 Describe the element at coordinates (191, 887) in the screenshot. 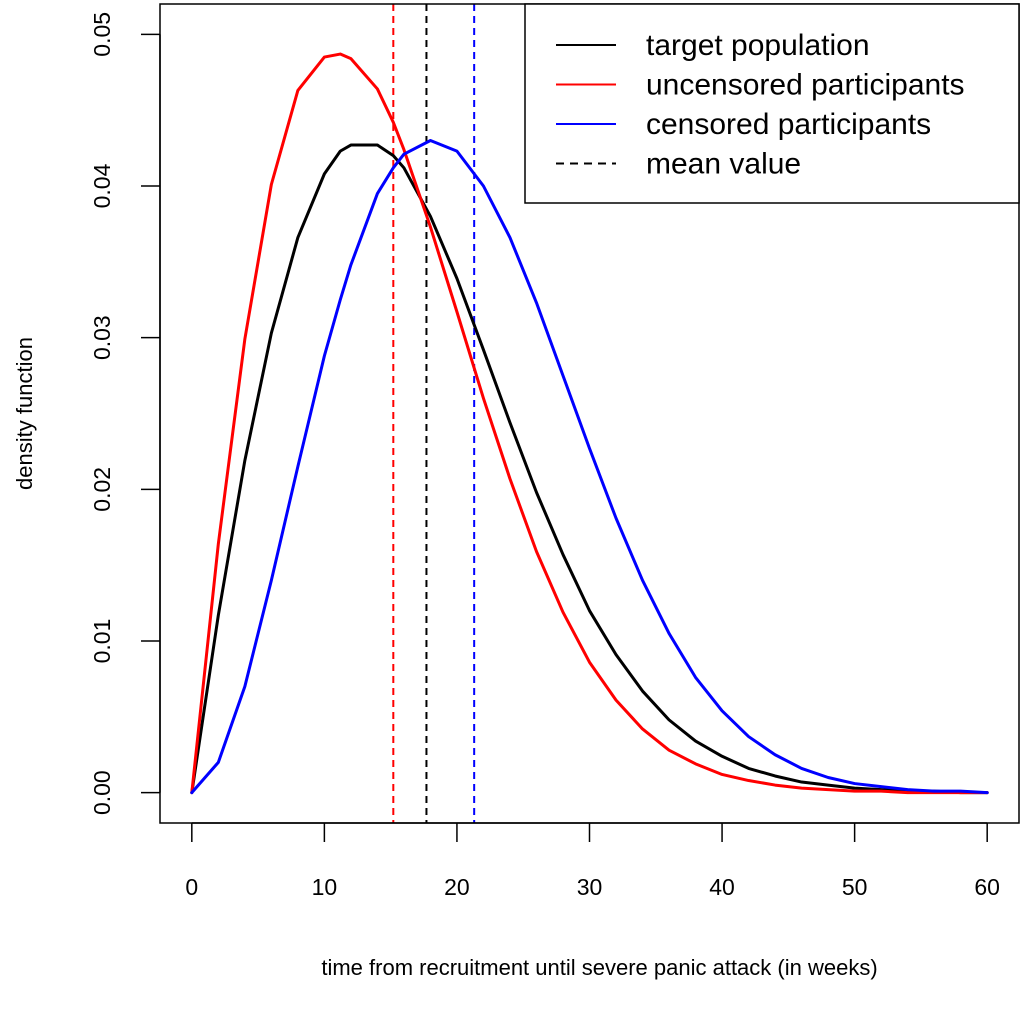

I see `x-tick-label-0: 0` at that location.